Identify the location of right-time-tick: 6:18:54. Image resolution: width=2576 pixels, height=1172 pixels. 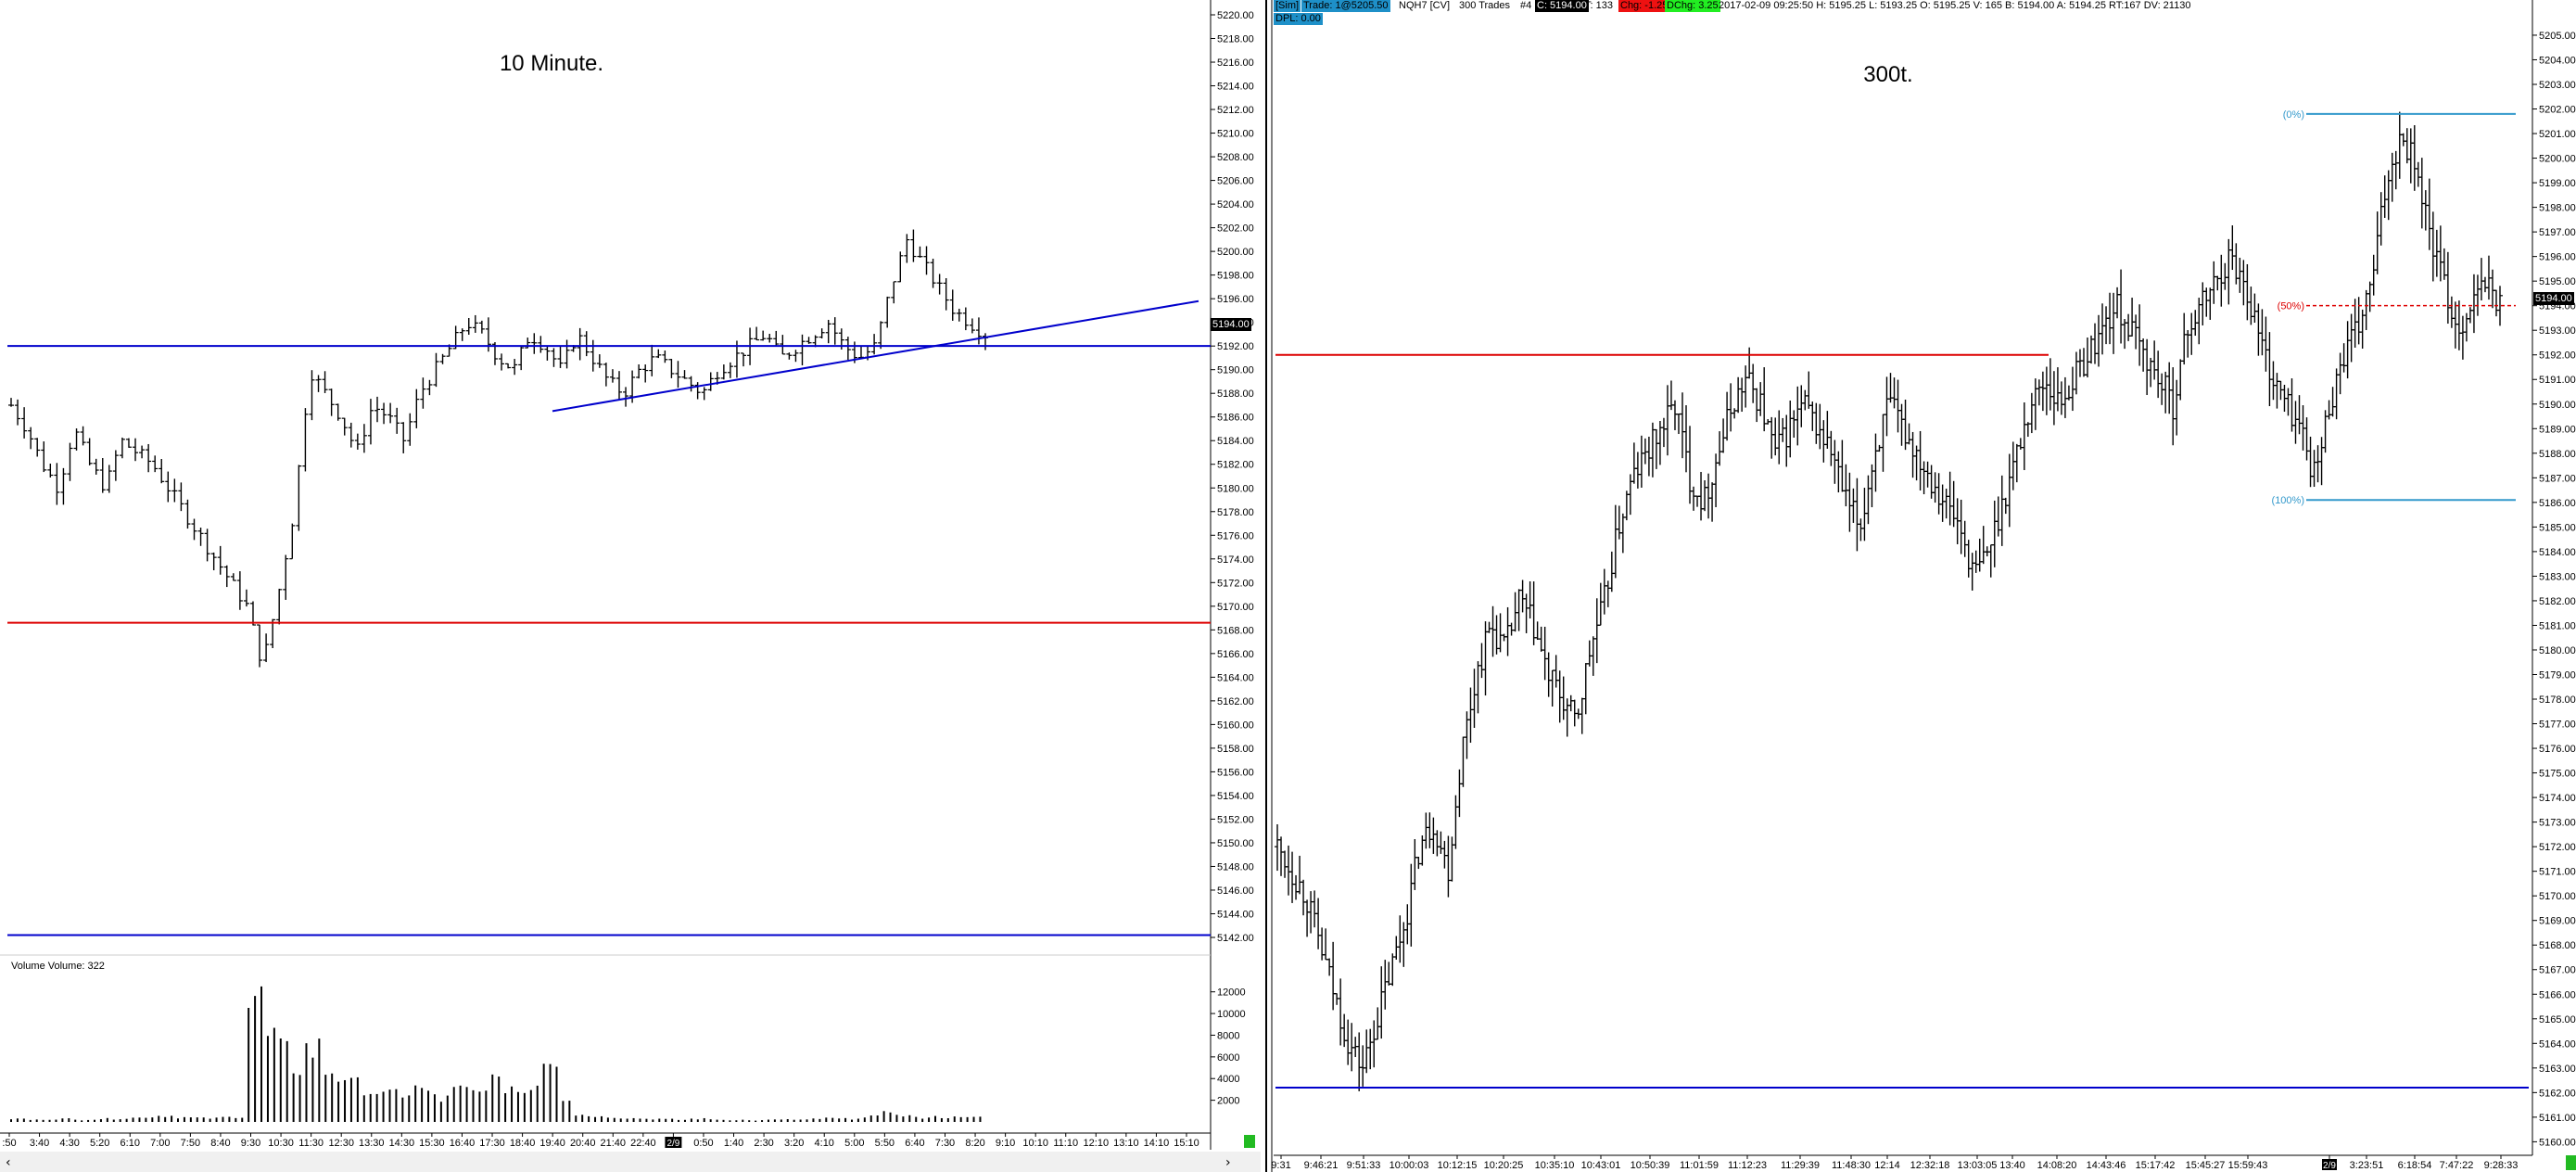
(2415, 1165).